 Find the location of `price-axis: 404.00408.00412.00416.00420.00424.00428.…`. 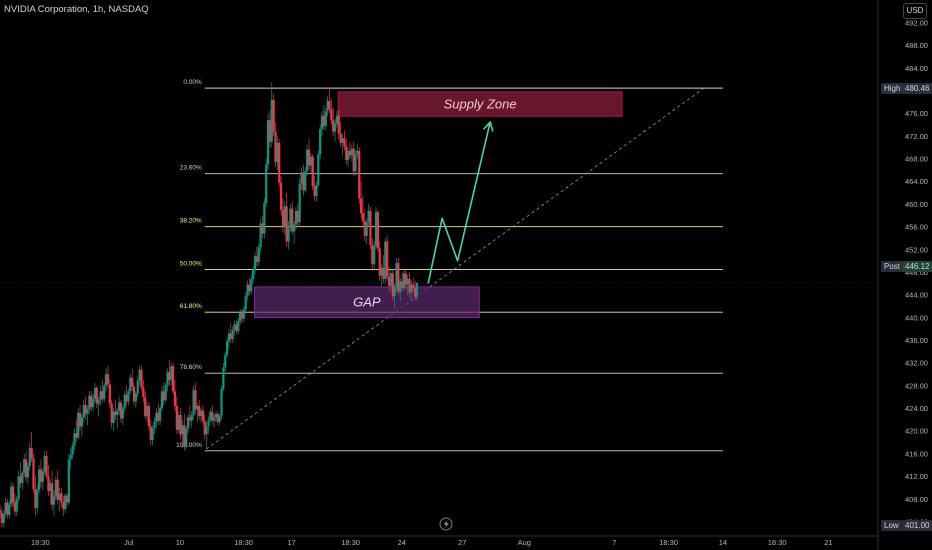

price-axis: 404.00408.00412.00416.00420.00424.00428.… is located at coordinates (902, 275).